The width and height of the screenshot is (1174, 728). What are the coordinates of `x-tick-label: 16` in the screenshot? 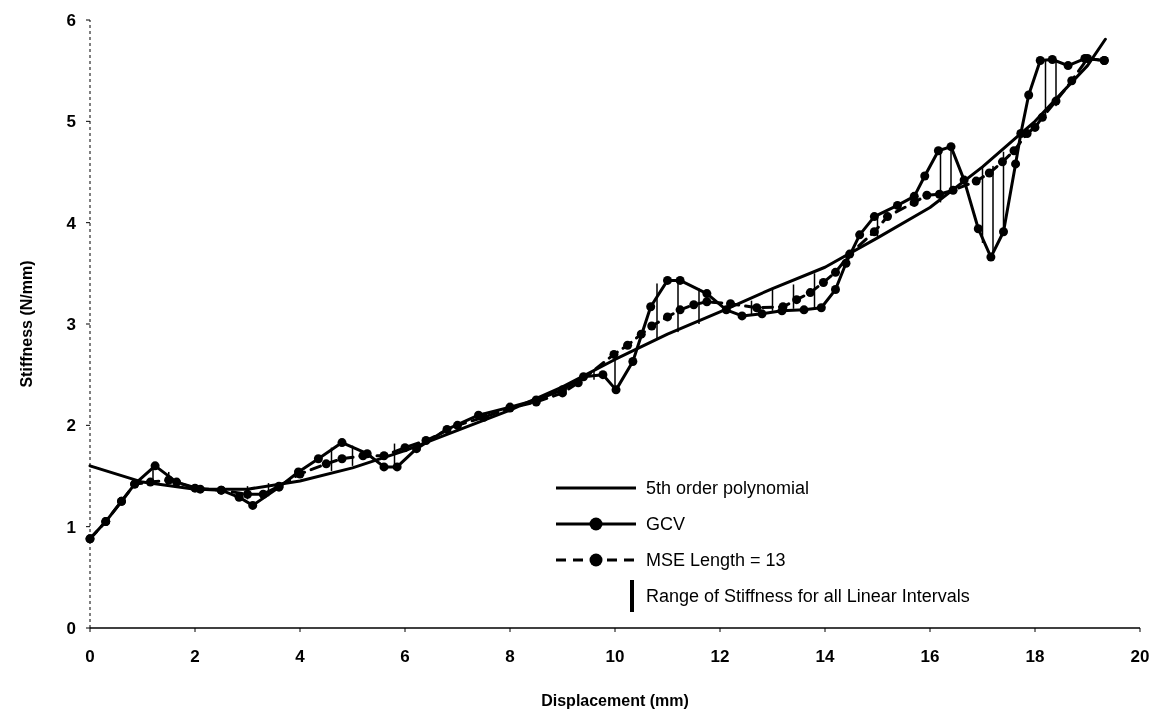 It's located at (930, 656).